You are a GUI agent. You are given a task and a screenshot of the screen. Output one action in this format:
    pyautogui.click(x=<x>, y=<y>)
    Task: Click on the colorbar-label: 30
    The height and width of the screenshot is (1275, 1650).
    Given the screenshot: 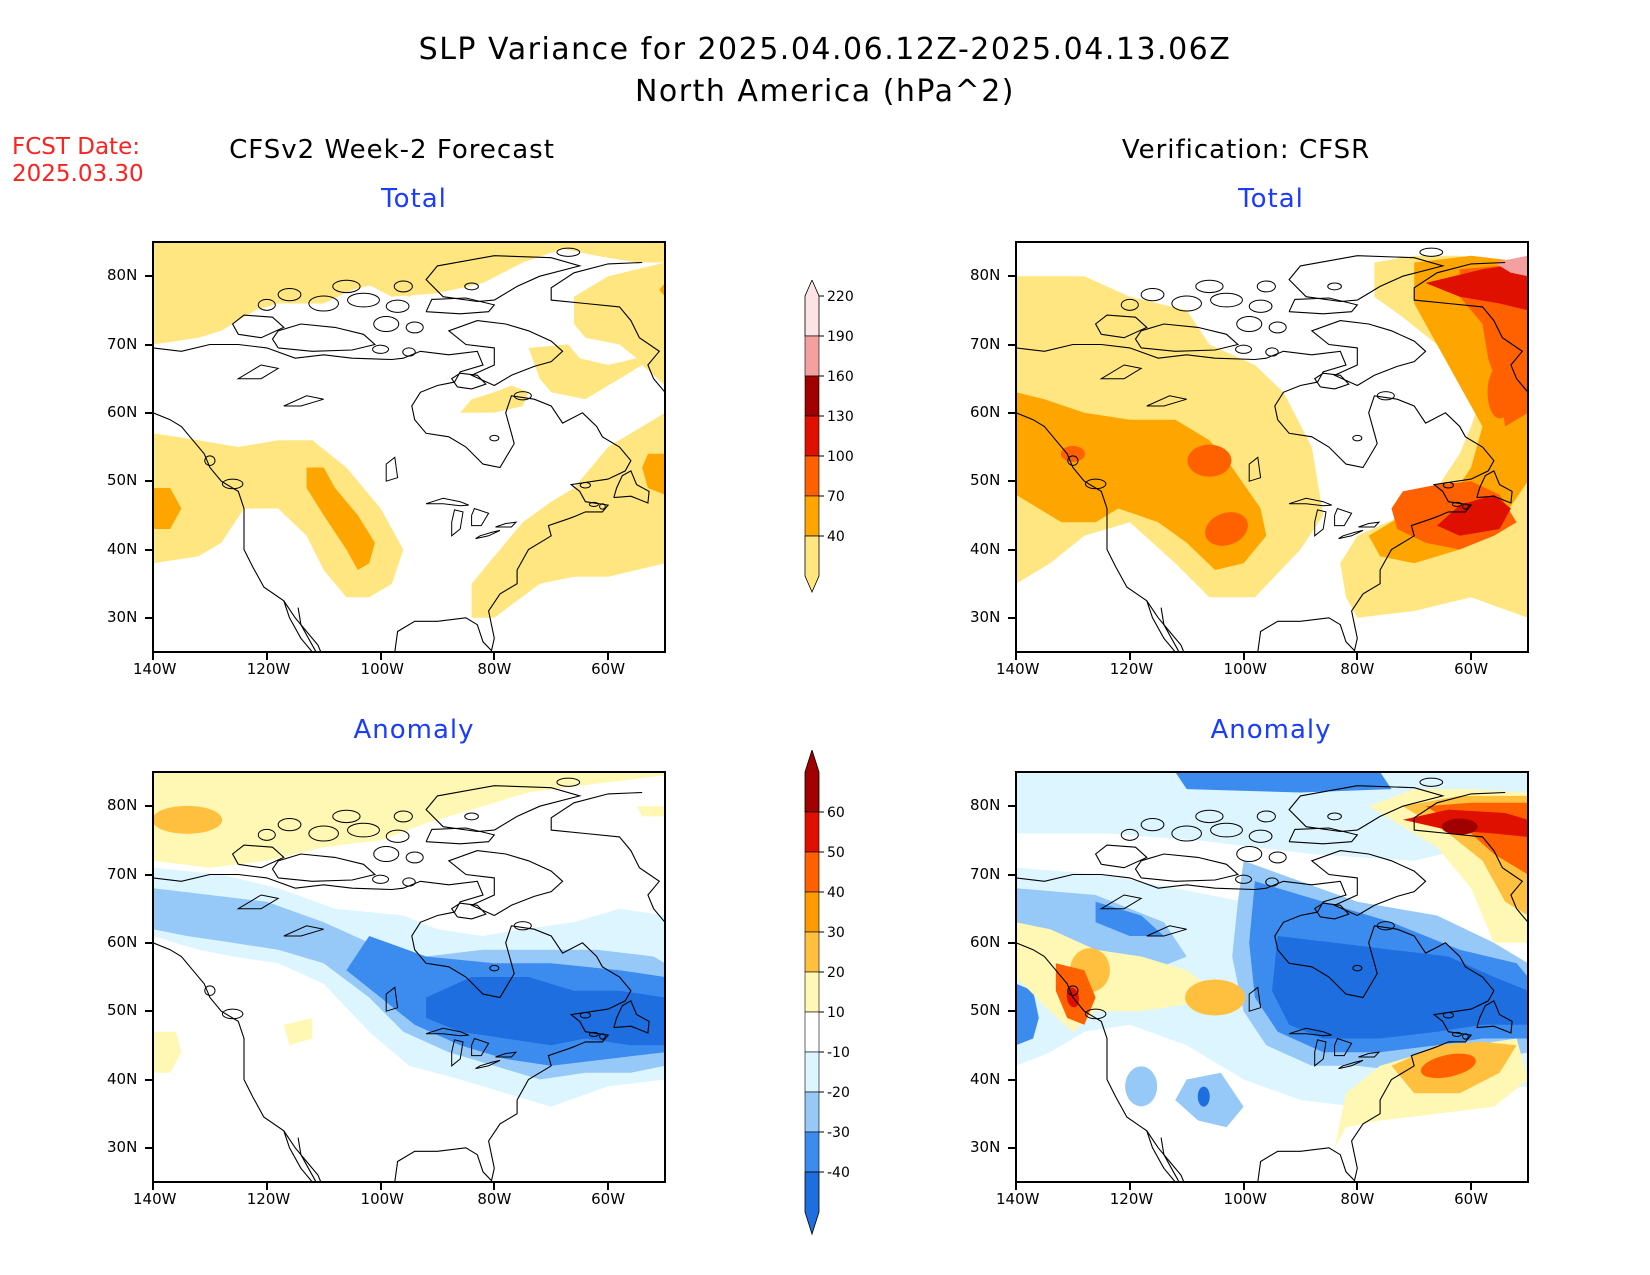 What is the action you would take?
    pyautogui.click(x=836, y=933)
    